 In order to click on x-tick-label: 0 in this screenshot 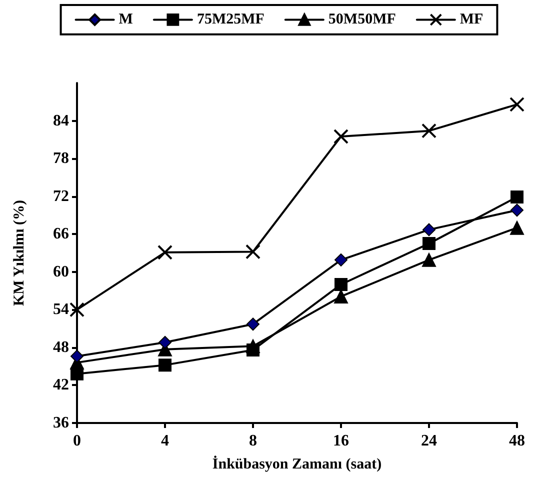, I will do `click(77, 441)`.